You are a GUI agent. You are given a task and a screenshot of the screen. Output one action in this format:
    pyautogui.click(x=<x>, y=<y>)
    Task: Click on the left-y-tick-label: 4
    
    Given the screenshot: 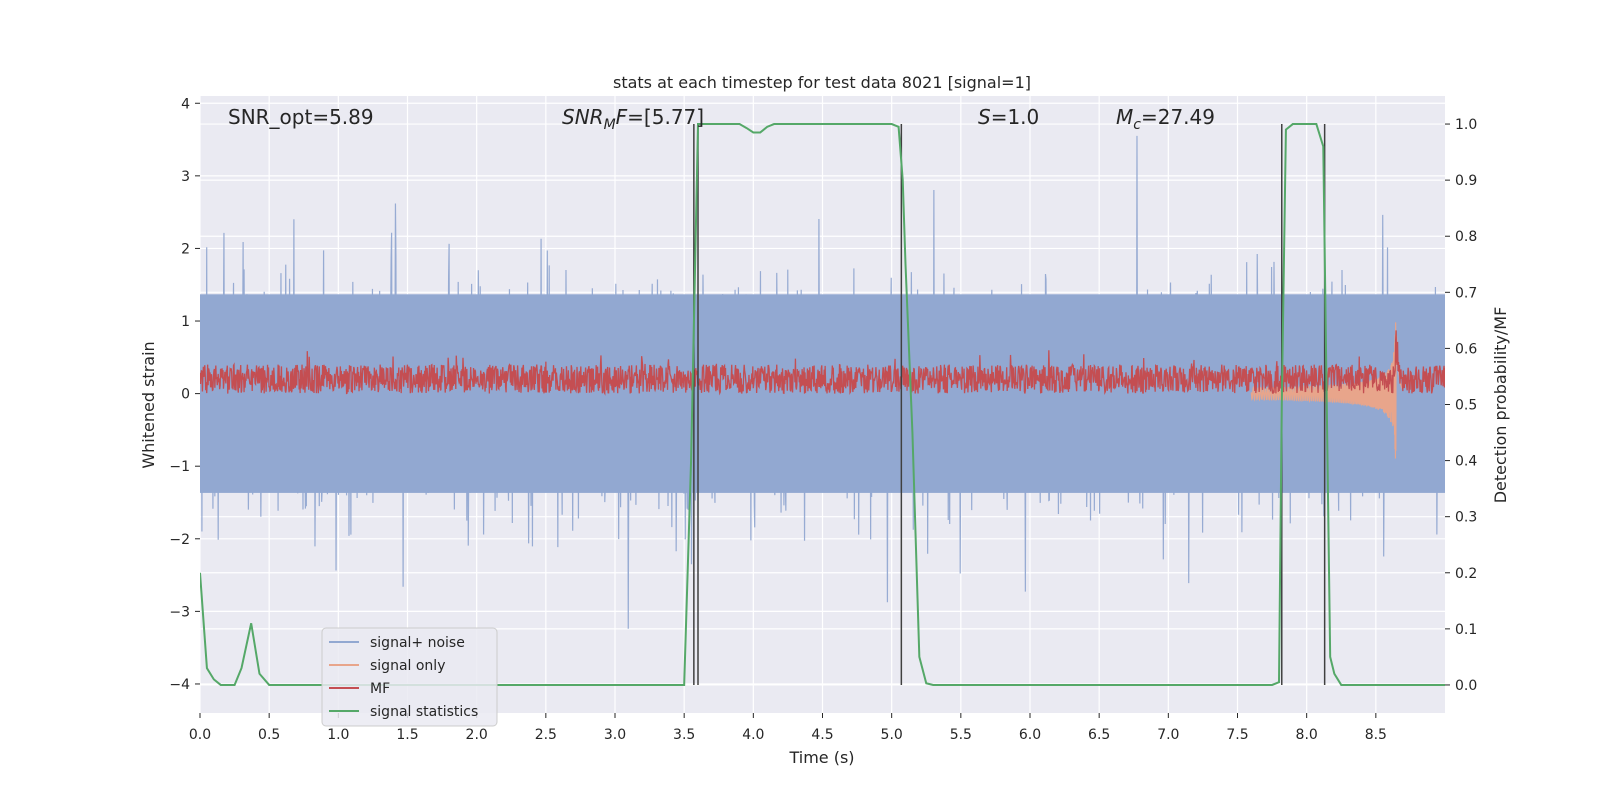 What is the action you would take?
    pyautogui.click(x=185, y=104)
    